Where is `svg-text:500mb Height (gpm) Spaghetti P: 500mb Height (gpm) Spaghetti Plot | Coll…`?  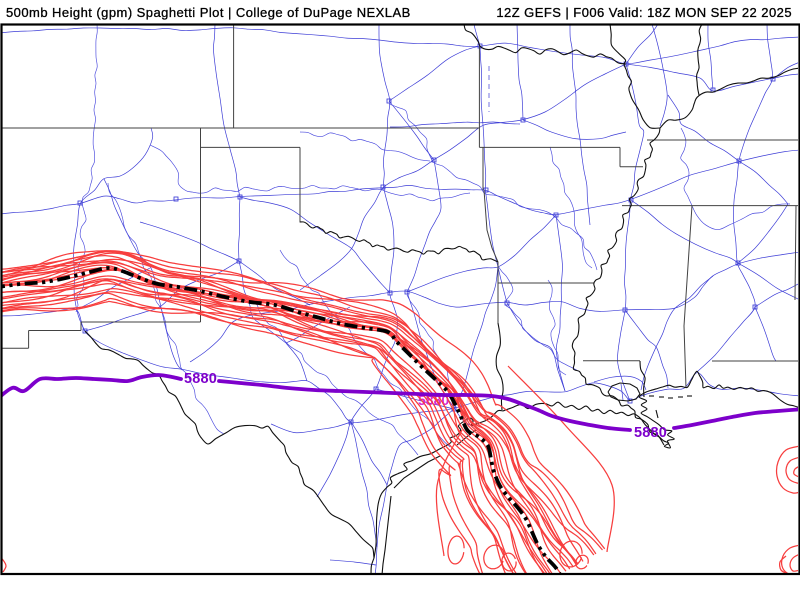
svg-text:500mb Height (gpm) Spaghetti P: 500mb Height (gpm) Spaghetti Plot | Coll… is located at coordinates (208, 12).